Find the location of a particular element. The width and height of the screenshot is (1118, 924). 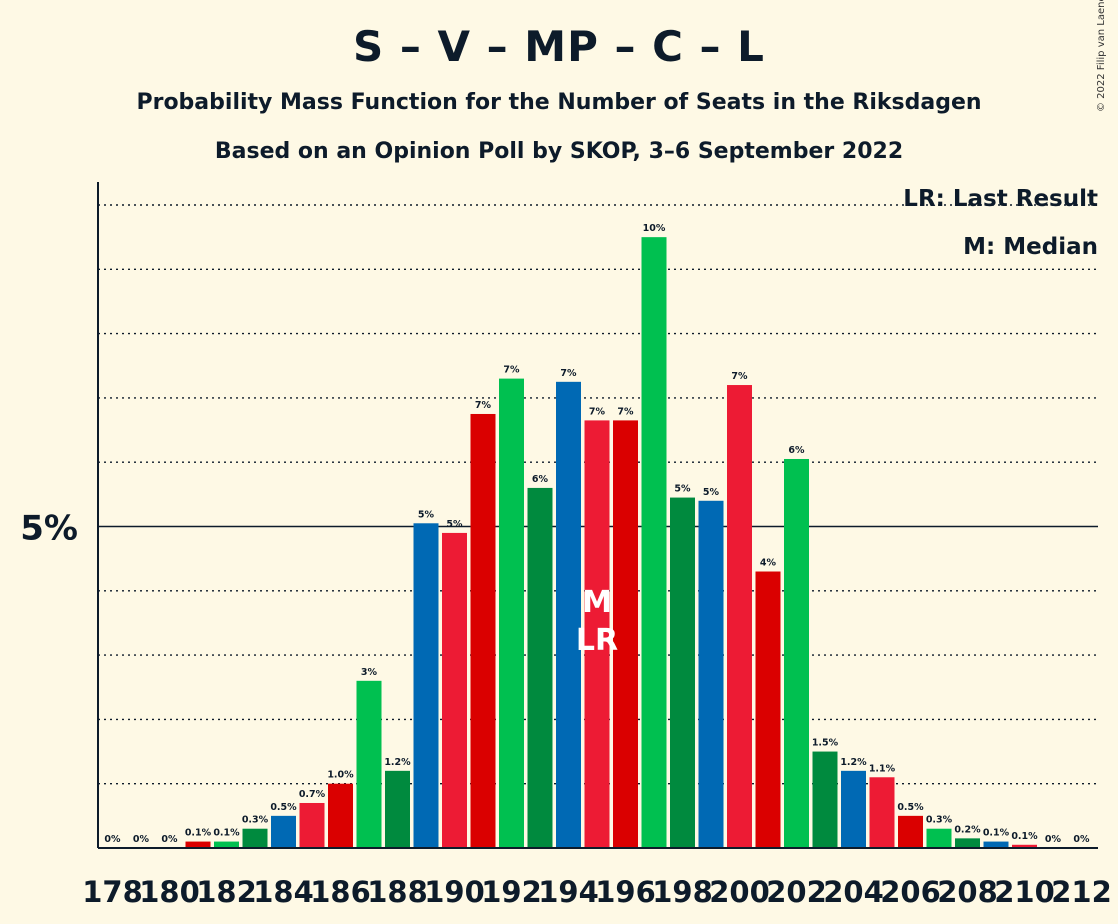

data-label-187: 3% is located at coordinates (369, 672).